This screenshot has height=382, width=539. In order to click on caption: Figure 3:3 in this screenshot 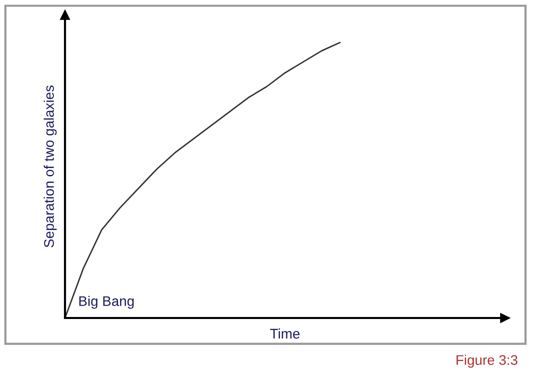, I will do `click(487, 361)`.